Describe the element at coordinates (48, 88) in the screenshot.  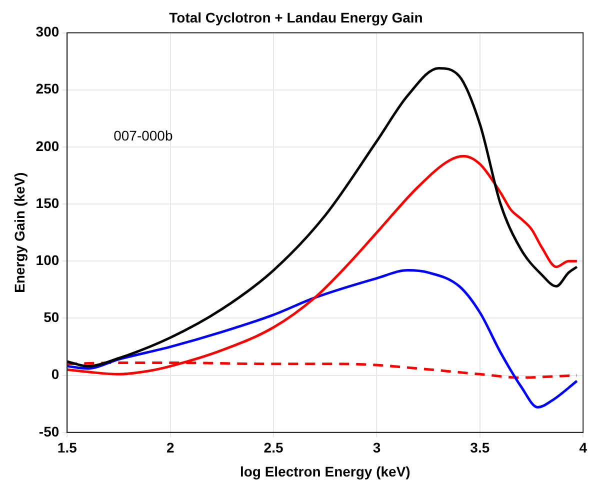
I see `y-tick-label: 250` at that location.